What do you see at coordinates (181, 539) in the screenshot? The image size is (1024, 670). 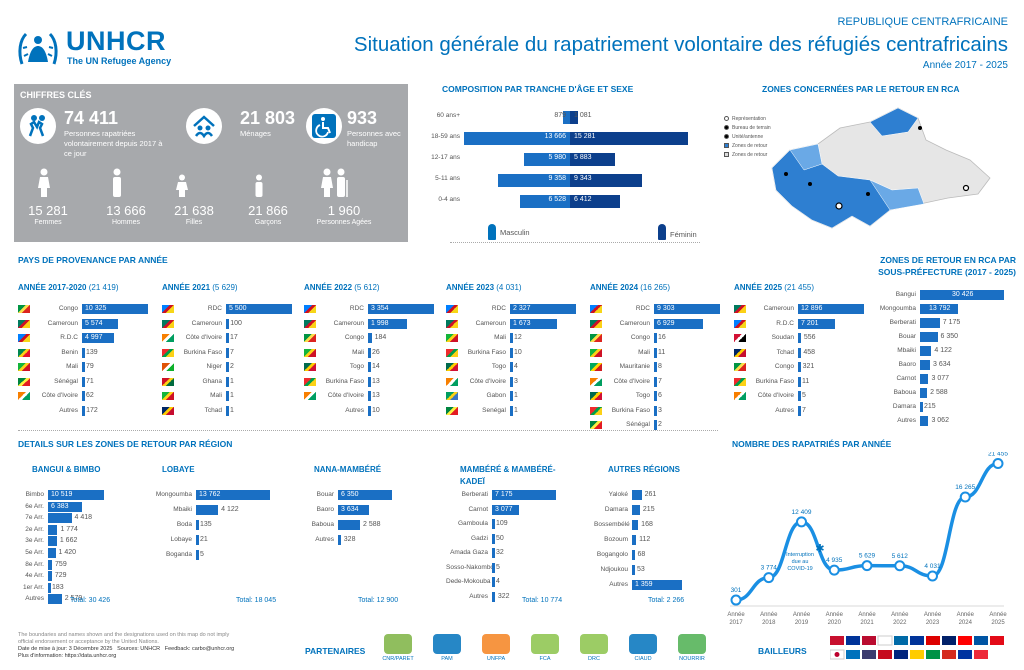 I see `region-zone-label: Lobaye` at bounding box center [181, 539].